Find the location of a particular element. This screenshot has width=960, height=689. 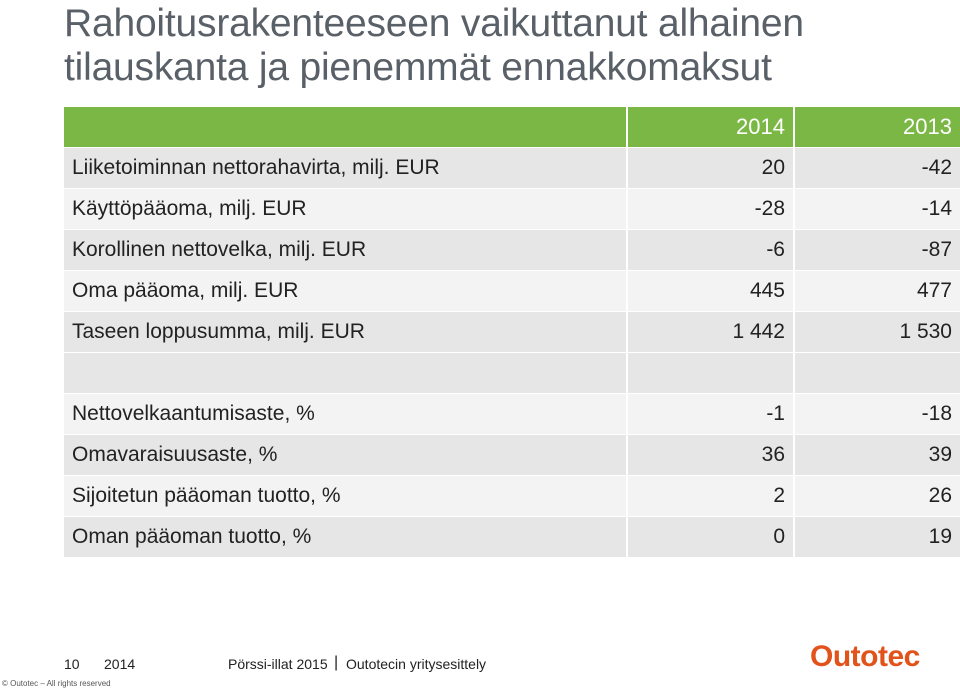

footer-event: Pörssi-illat 2015 is located at coordinates (278, 664).